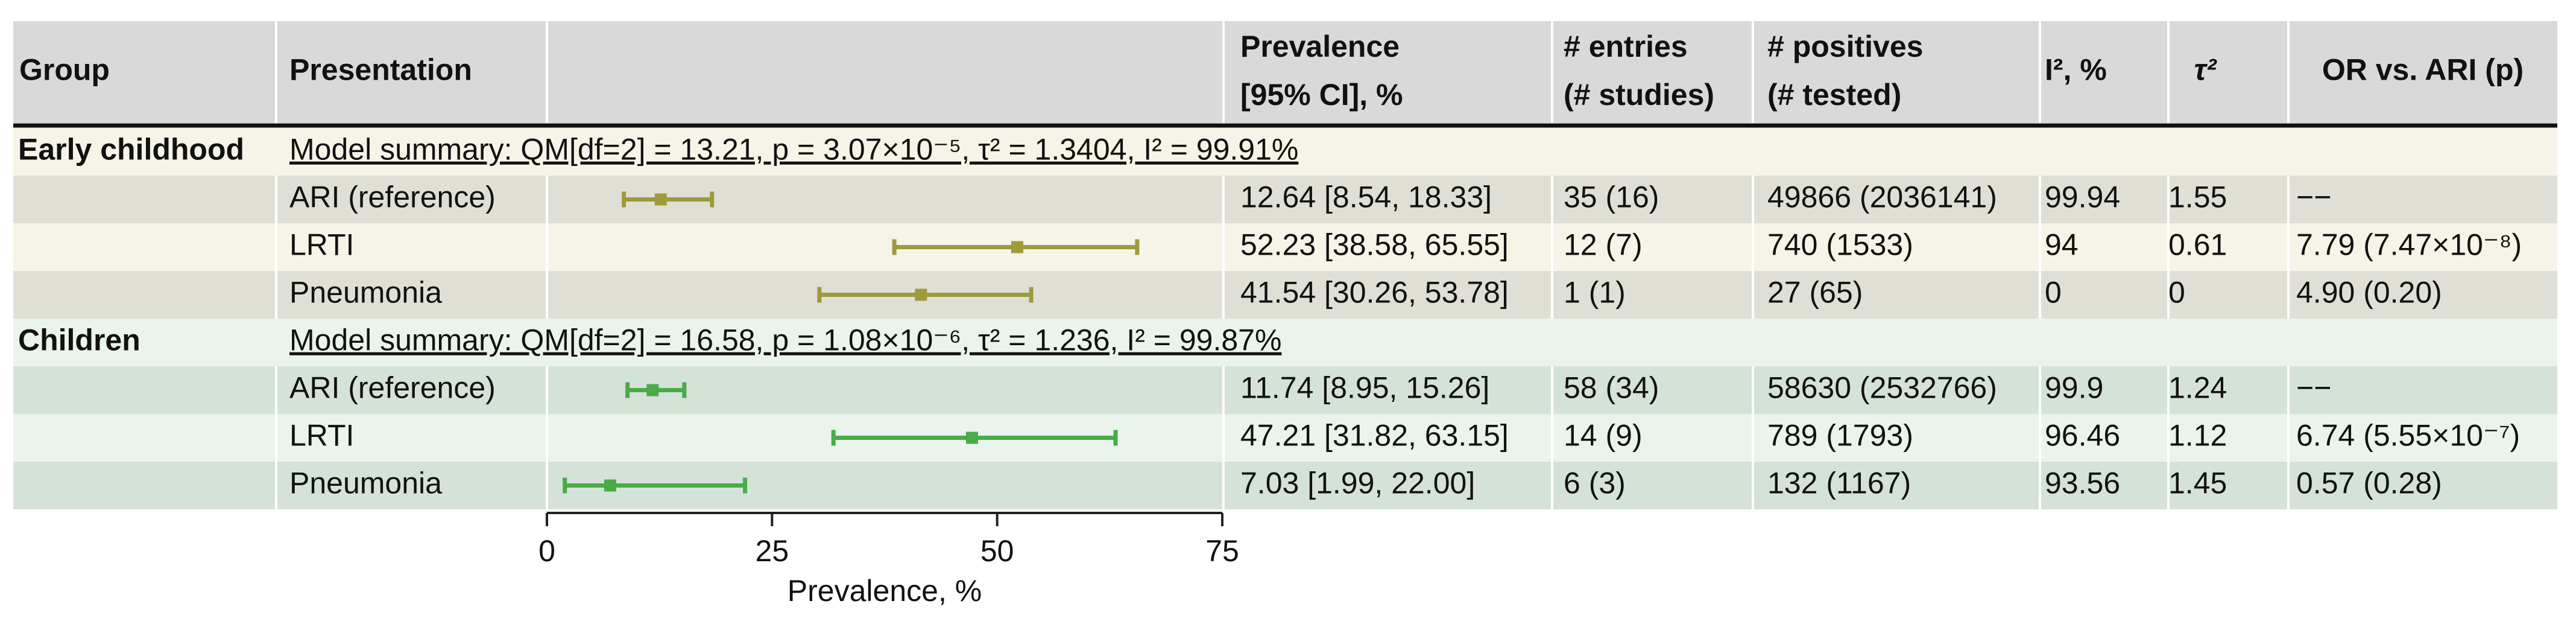  What do you see at coordinates (2197, 197) in the screenshot?
I see `tau2: 1.55` at bounding box center [2197, 197].